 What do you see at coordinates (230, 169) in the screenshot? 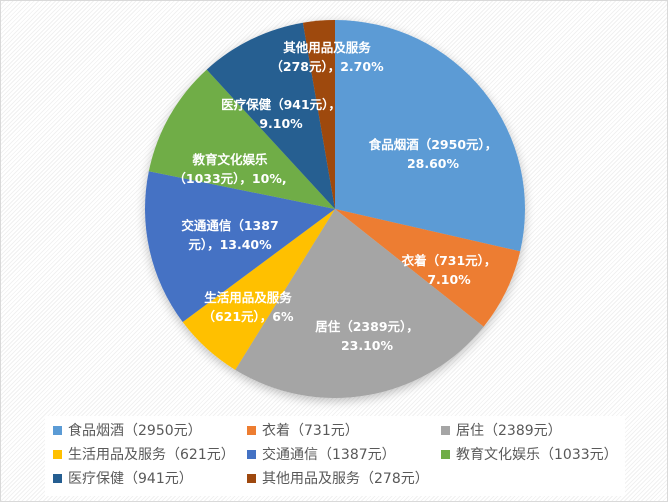
I see `data-label-education: 教育文化娱乐 （1033元），10%,` at bounding box center [230, 169].